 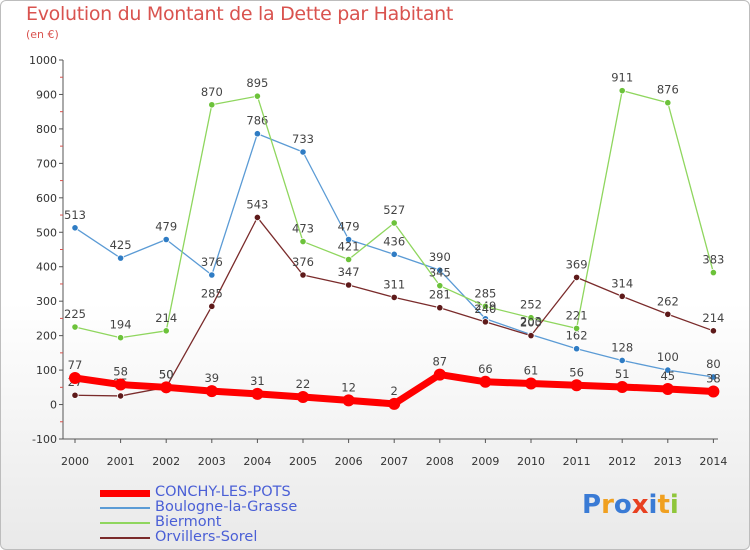 I want to click on data-label-orvillers-sorel: 200, so click(x=531, y=323).